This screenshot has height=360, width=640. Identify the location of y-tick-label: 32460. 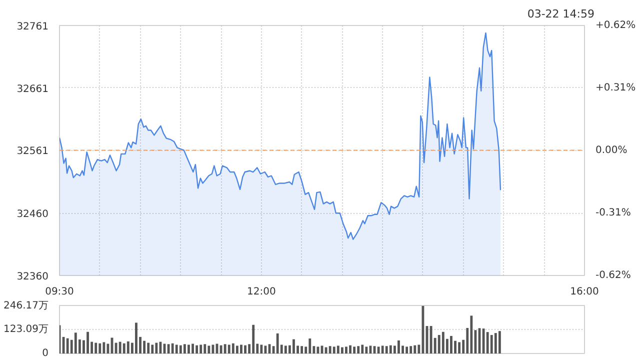
(32, 214).